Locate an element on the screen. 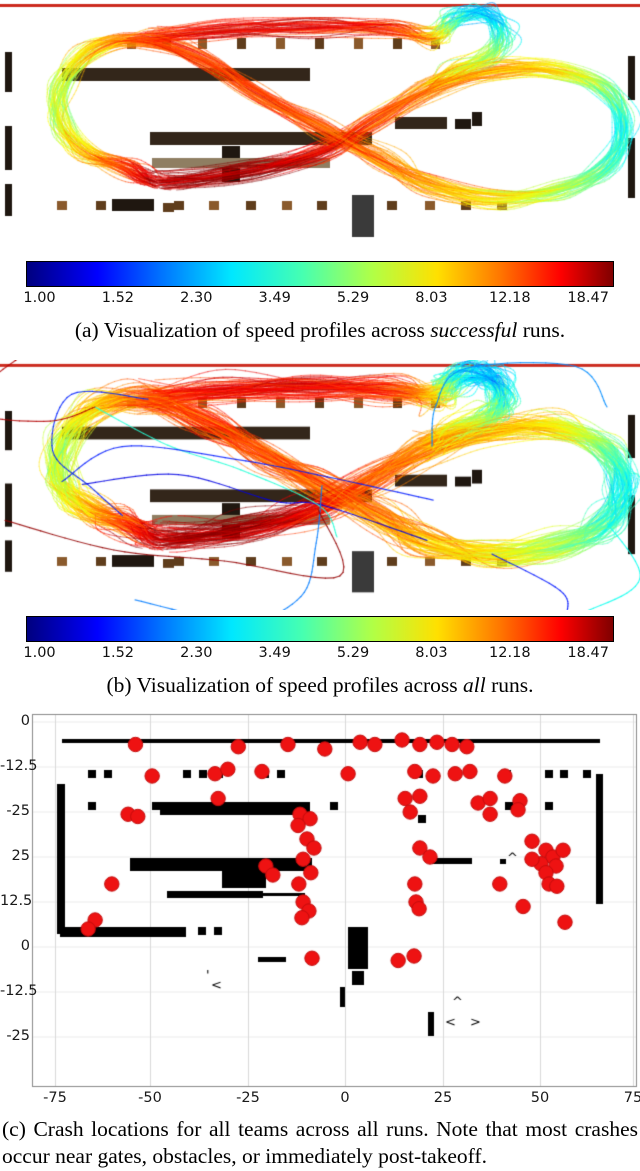 Image resolution: width=640 pixels, height=1171 pixels. x-tick-label: -50 is located at coordinates (150, 1098).